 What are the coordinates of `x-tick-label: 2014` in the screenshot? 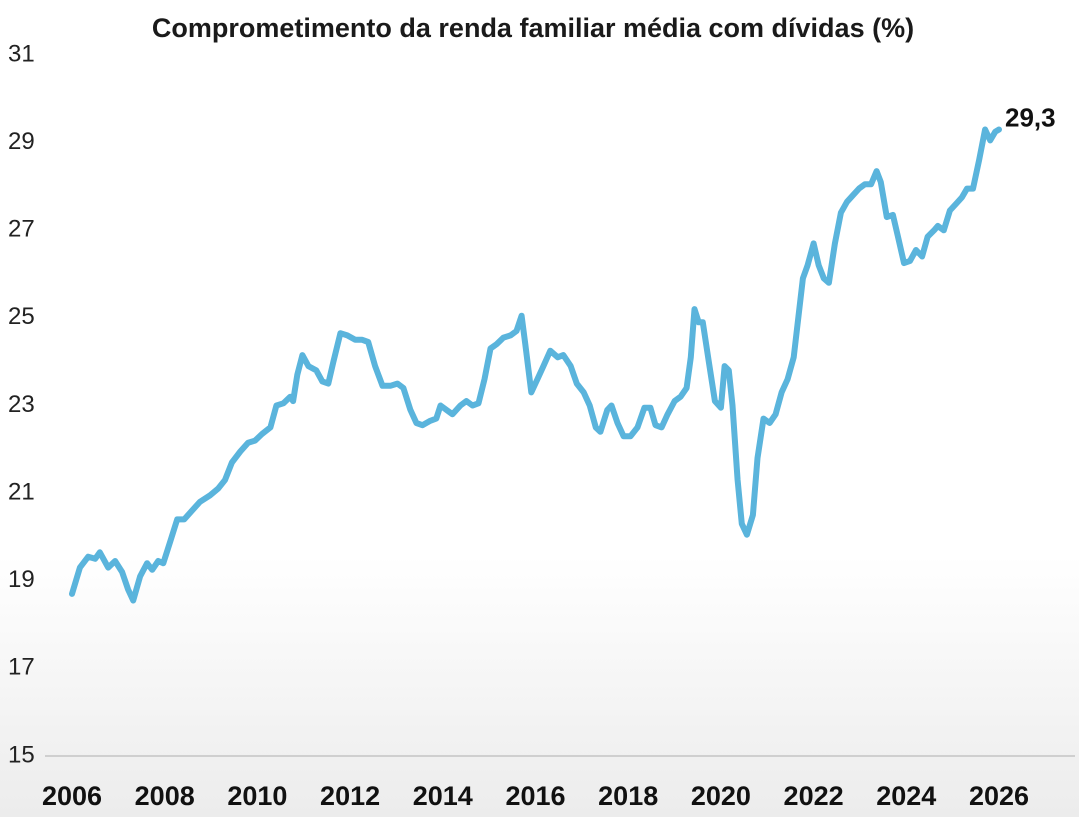 It's located at (443, 796).